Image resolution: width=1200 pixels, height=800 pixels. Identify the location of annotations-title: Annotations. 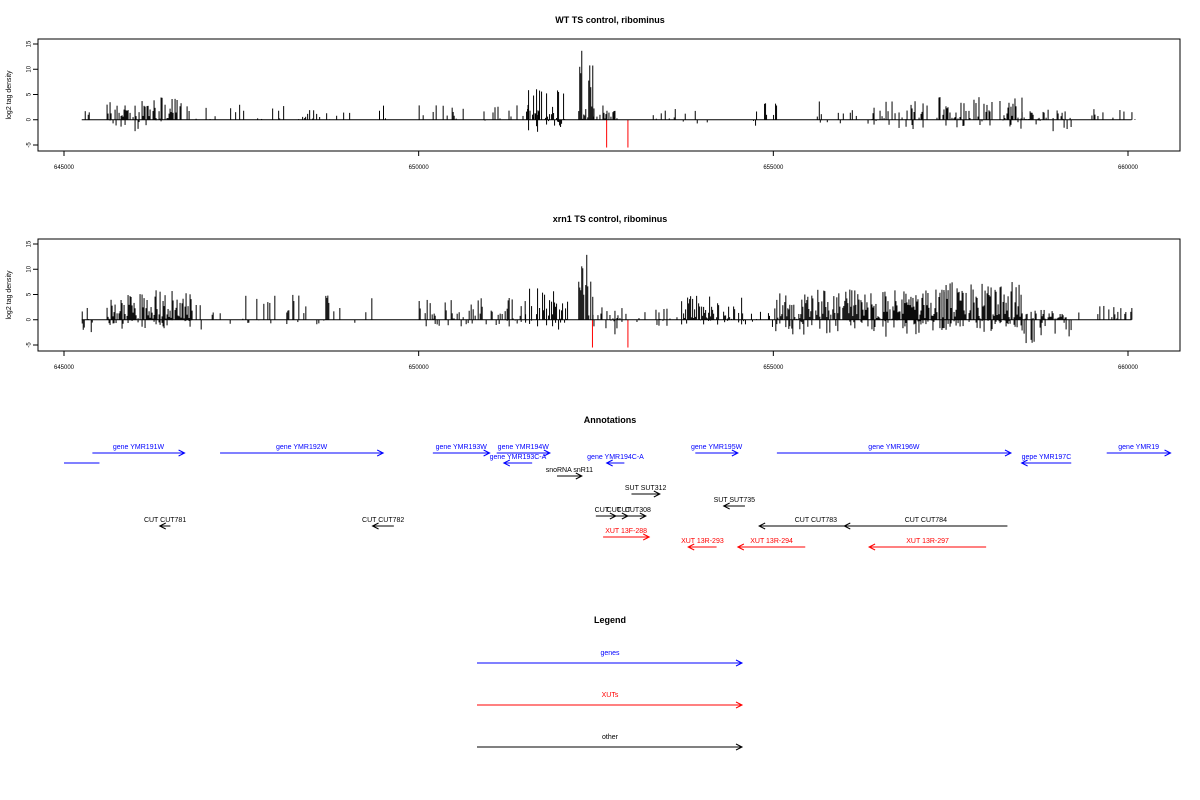
(610, 420).